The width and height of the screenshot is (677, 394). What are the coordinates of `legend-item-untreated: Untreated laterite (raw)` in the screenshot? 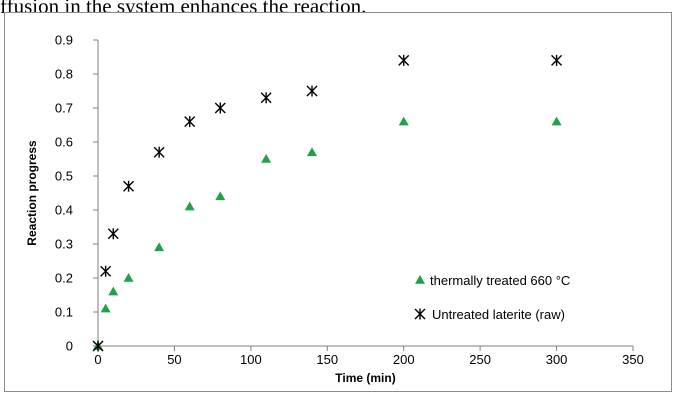 It's located at (489, 314).